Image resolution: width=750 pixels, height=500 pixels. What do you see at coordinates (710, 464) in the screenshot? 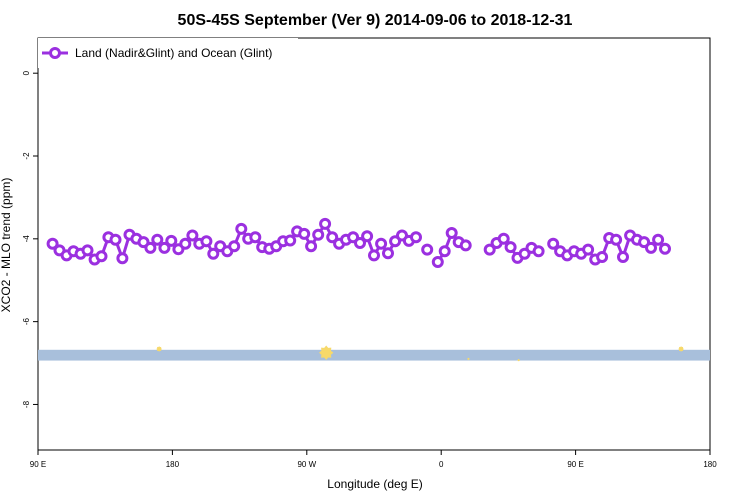
I see `x-tick-label-5: 180` at bounding box center [710, 464].